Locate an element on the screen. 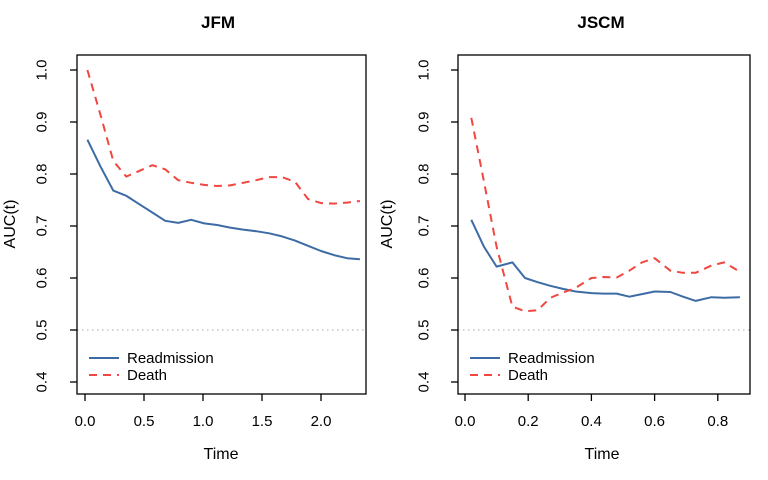 This screenshot has width=768, height=480. jfm-y-tick-label: 0.4 is located at coordinates (42, 382).